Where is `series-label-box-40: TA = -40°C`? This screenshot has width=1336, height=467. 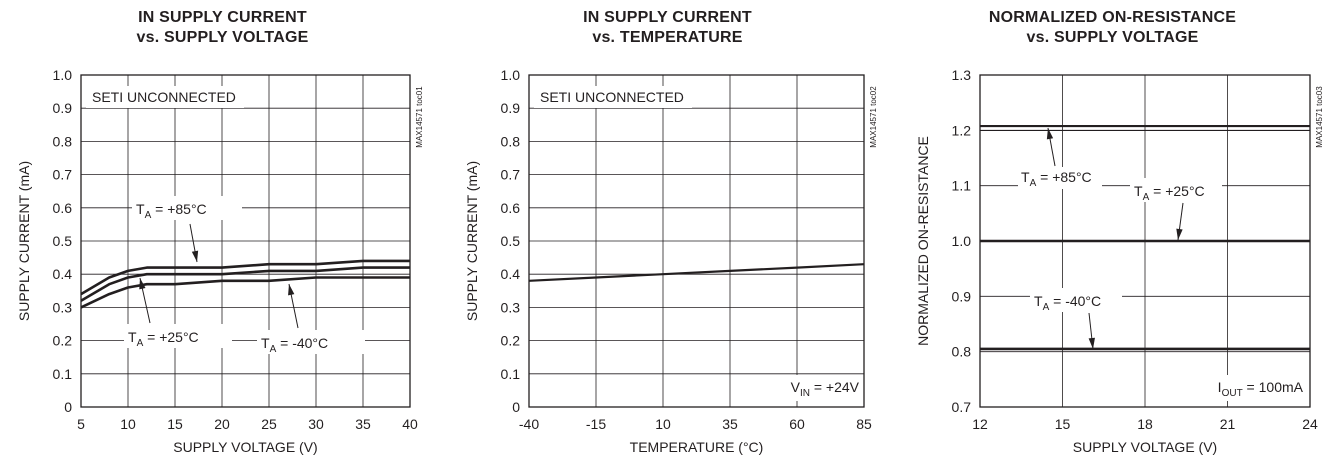 series-label-box-40: TA = -40°C is located at coordinates (311, 342).